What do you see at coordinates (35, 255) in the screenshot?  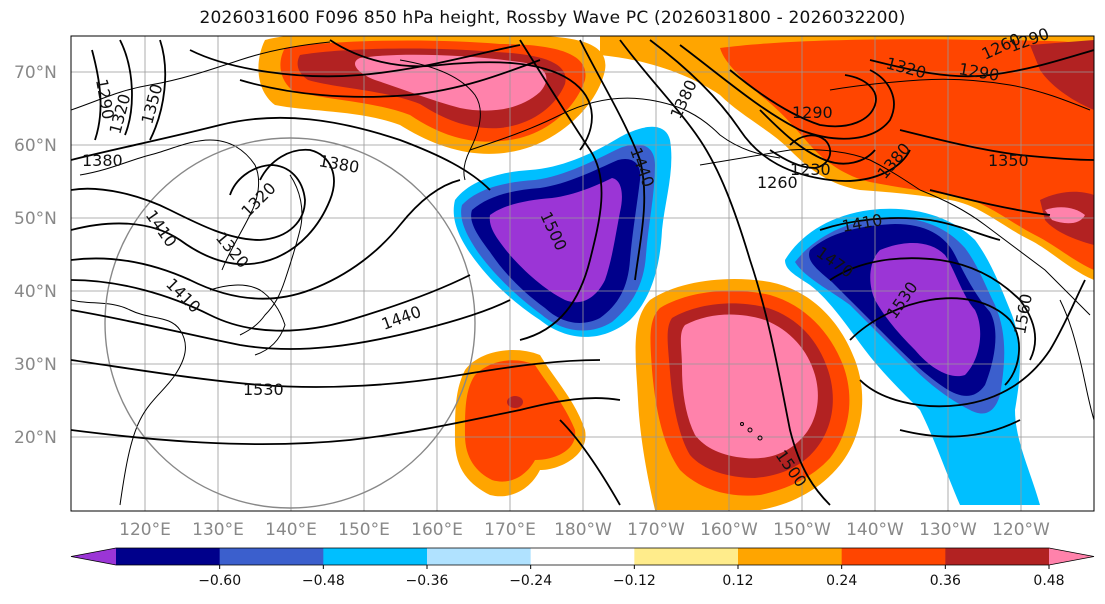 I see `latitude-labels: 70°N 60°N 50°N 40°N 30°N 20°N` at bounding box center [35, 255].